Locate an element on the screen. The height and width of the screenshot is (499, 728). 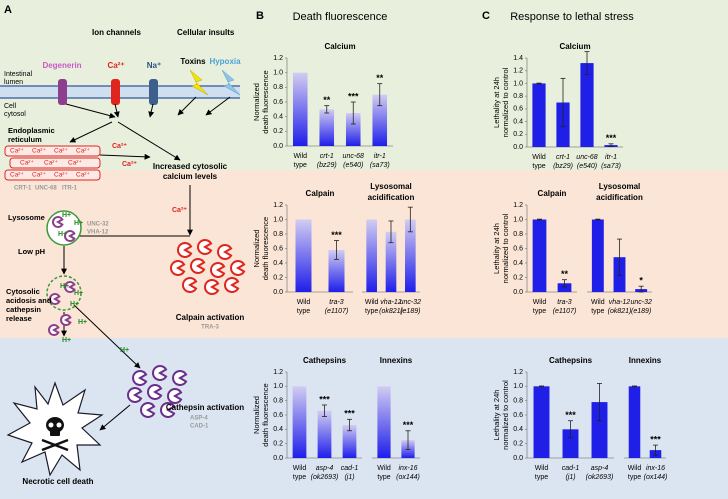
skull is located at coordinates (55, 434).